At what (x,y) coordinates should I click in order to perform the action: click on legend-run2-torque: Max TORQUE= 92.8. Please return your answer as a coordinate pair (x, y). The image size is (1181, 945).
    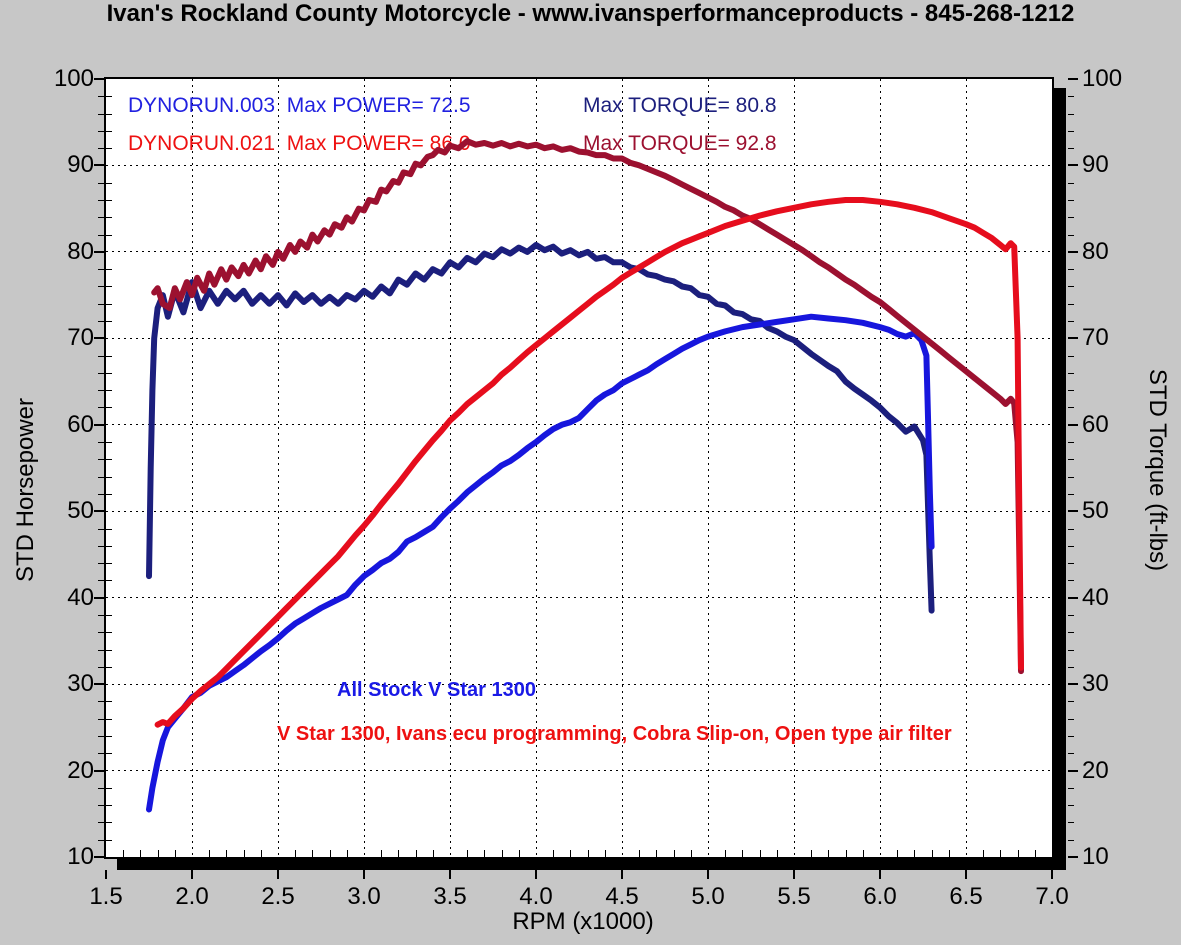
    Looking at the image, I should click on (680, 143).